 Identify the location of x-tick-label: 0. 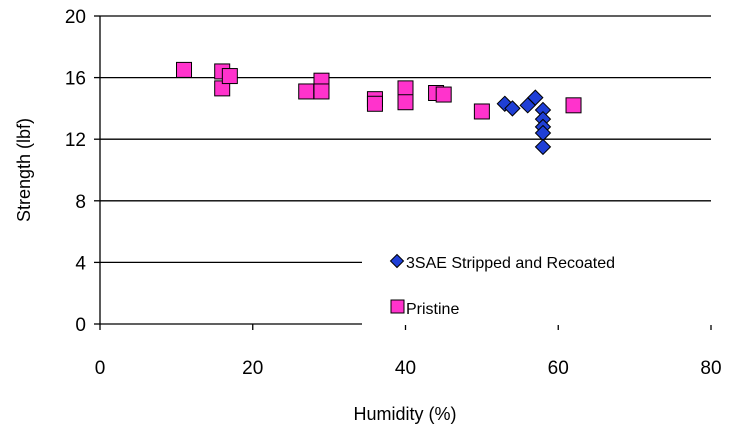
(100, 368).